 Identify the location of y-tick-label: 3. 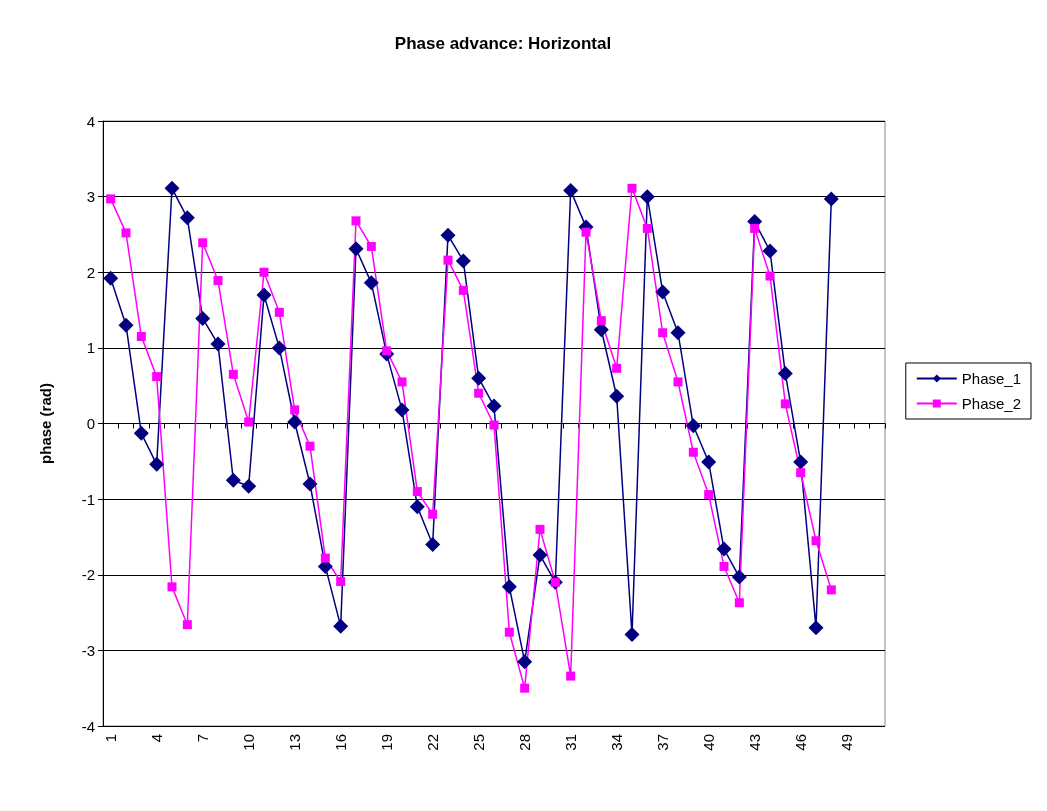
(90, 197).